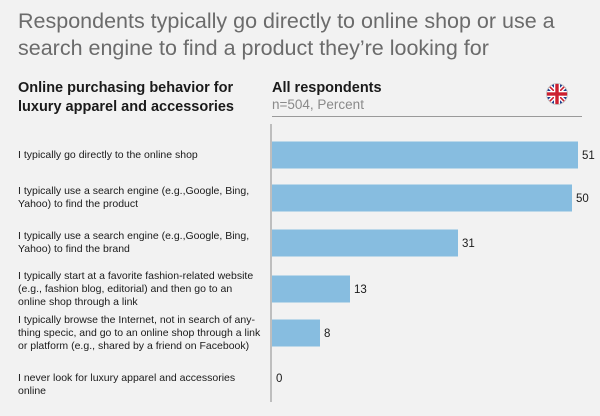 The width and height of the screenshot is (600, 416). Describe the element at coordinates (360, 290) in the screenshot. I see `data-label: 13` at that location.